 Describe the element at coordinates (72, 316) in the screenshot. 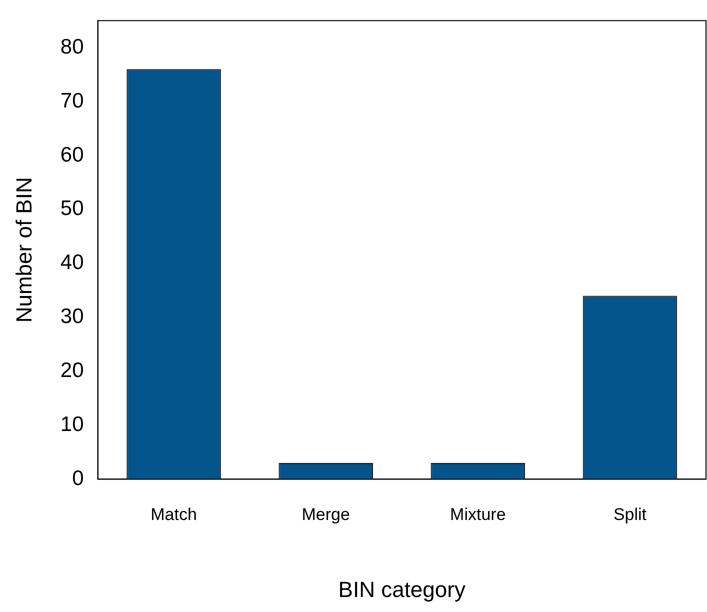

I see `y-tick-label: 30` at that location.